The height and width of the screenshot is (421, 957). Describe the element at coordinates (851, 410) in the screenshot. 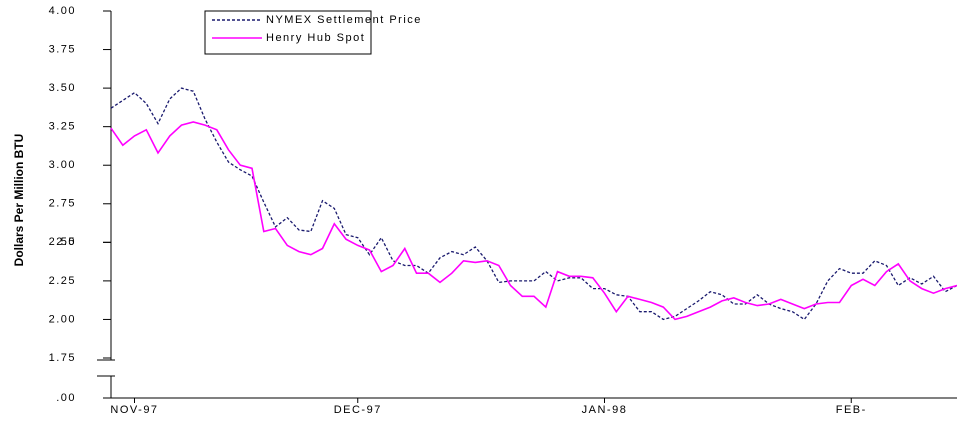

I see `x-tick-label: FEB-` at that location.